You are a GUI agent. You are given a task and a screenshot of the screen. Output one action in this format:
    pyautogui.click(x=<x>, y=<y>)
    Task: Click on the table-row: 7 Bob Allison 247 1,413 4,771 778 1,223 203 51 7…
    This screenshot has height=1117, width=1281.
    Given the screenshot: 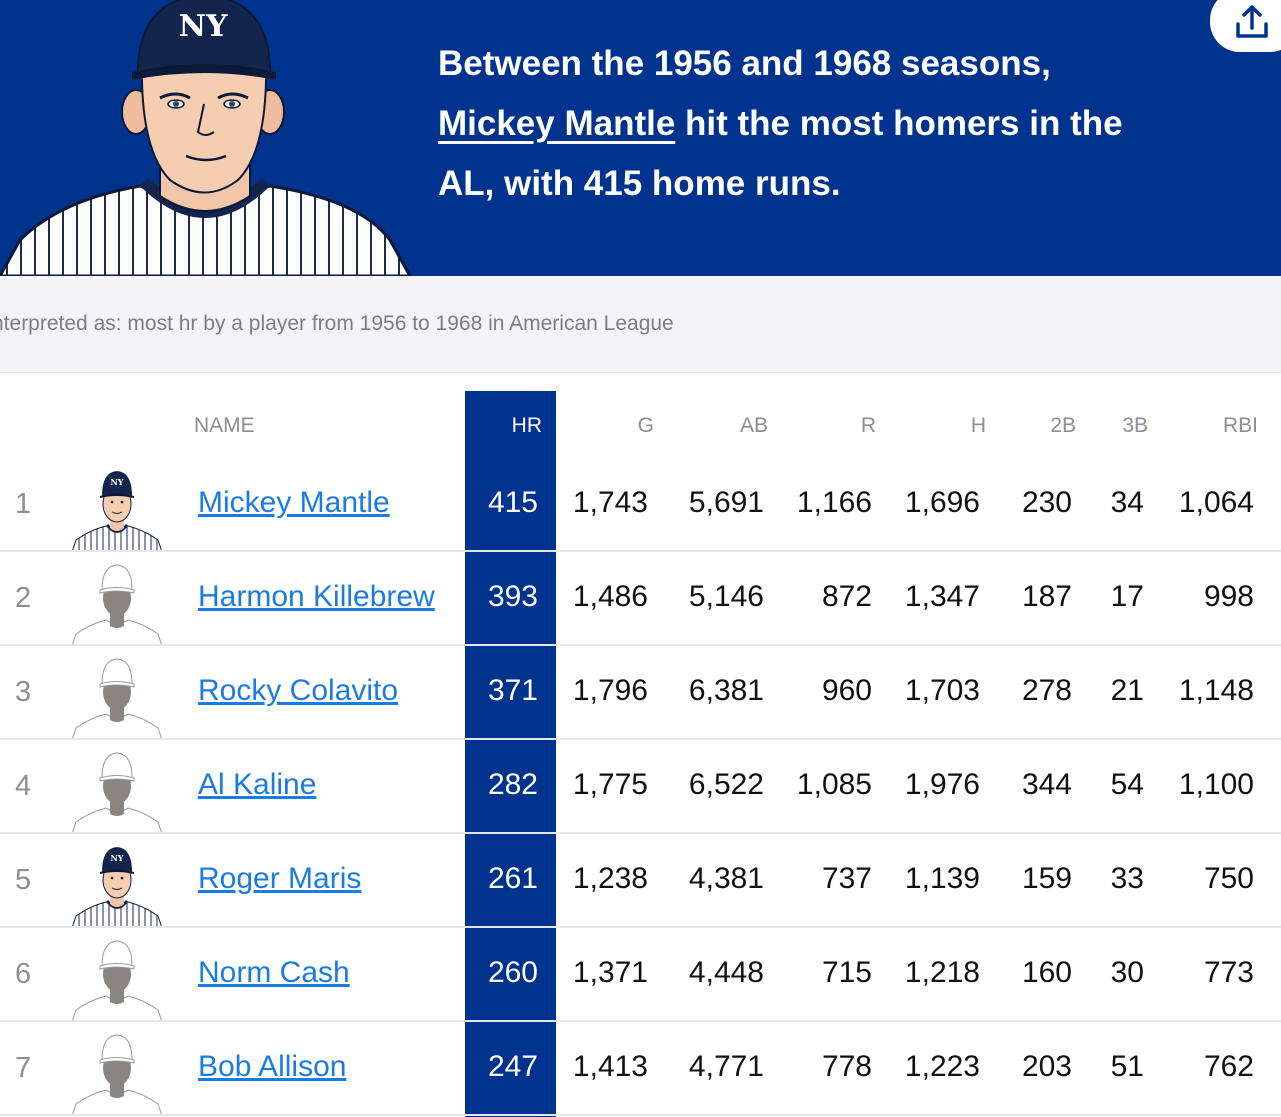 What is the action you would take?
    pyautogui.click(x=640, y=1069)
    